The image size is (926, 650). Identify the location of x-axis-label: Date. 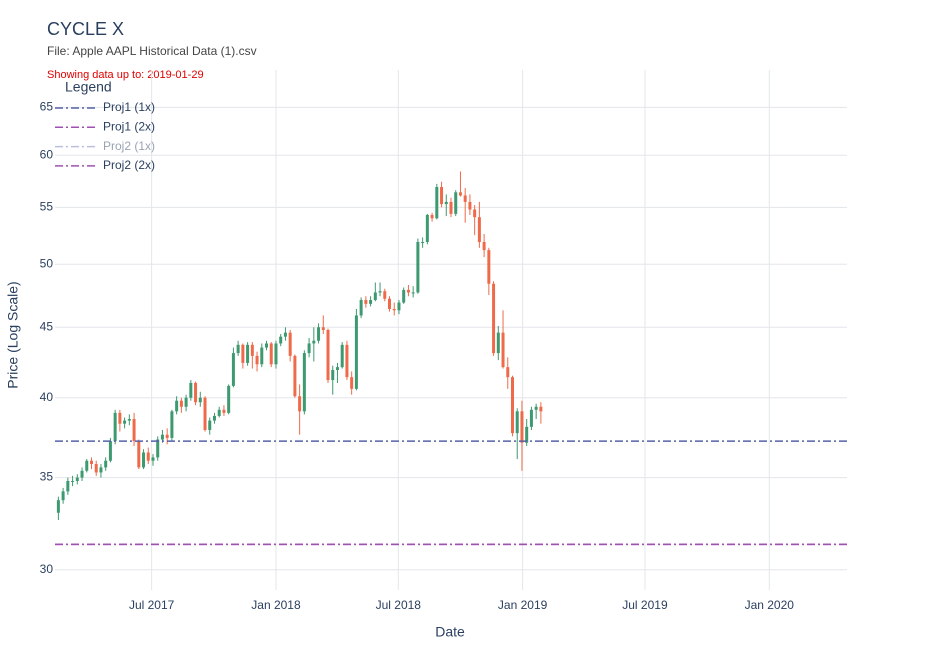
(450, 632).